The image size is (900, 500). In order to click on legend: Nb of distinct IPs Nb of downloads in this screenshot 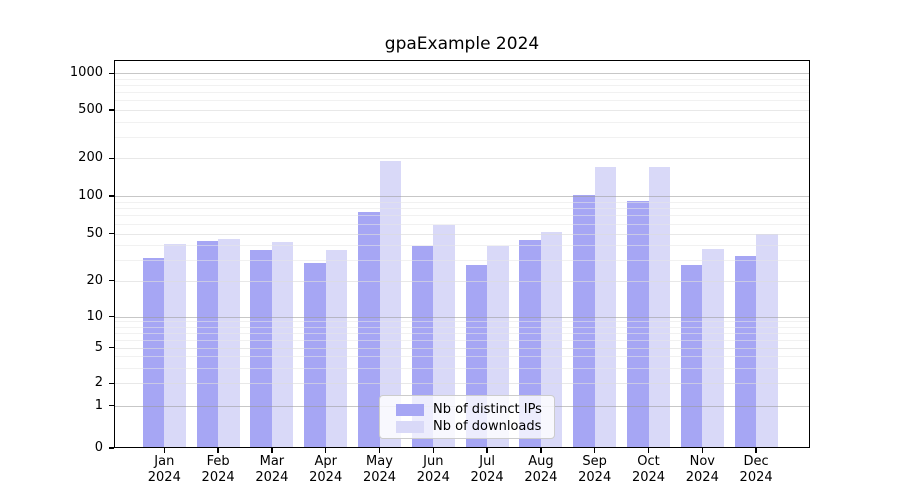, I will do `click(467, 417)`.